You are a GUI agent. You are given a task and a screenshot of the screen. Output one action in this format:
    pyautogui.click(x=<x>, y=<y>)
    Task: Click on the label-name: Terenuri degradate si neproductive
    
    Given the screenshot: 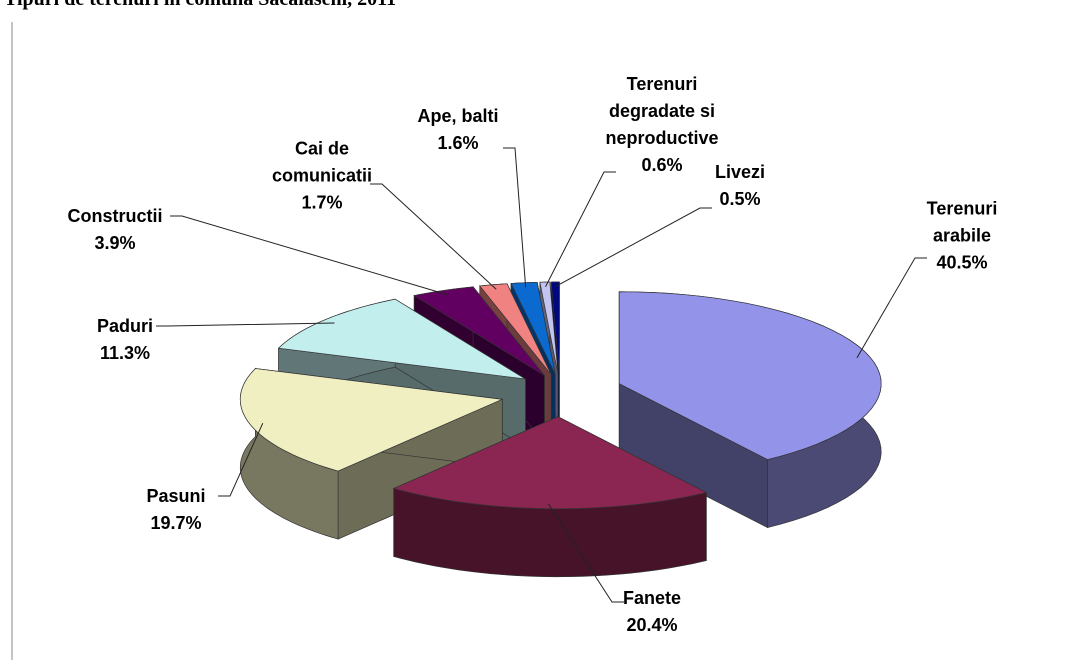 What is the action you would take?
    pyautogui.click(x=662, y=111)
    